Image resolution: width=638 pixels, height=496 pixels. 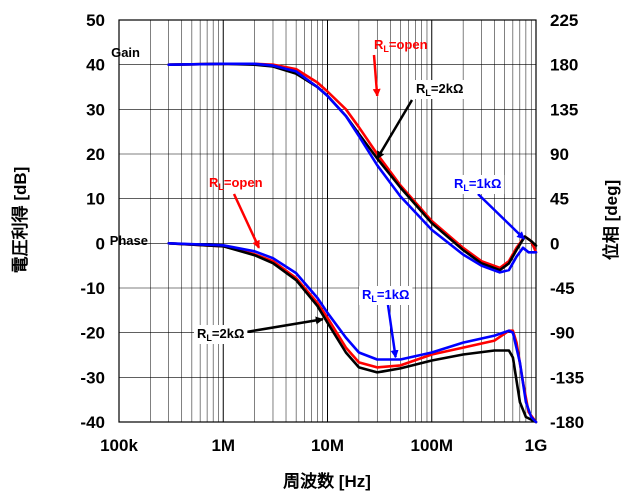 What do you see at coordinates (564, 109) in the screenshot?
I see `y-right-tick-label: 135` at bounding box center [564, 109].